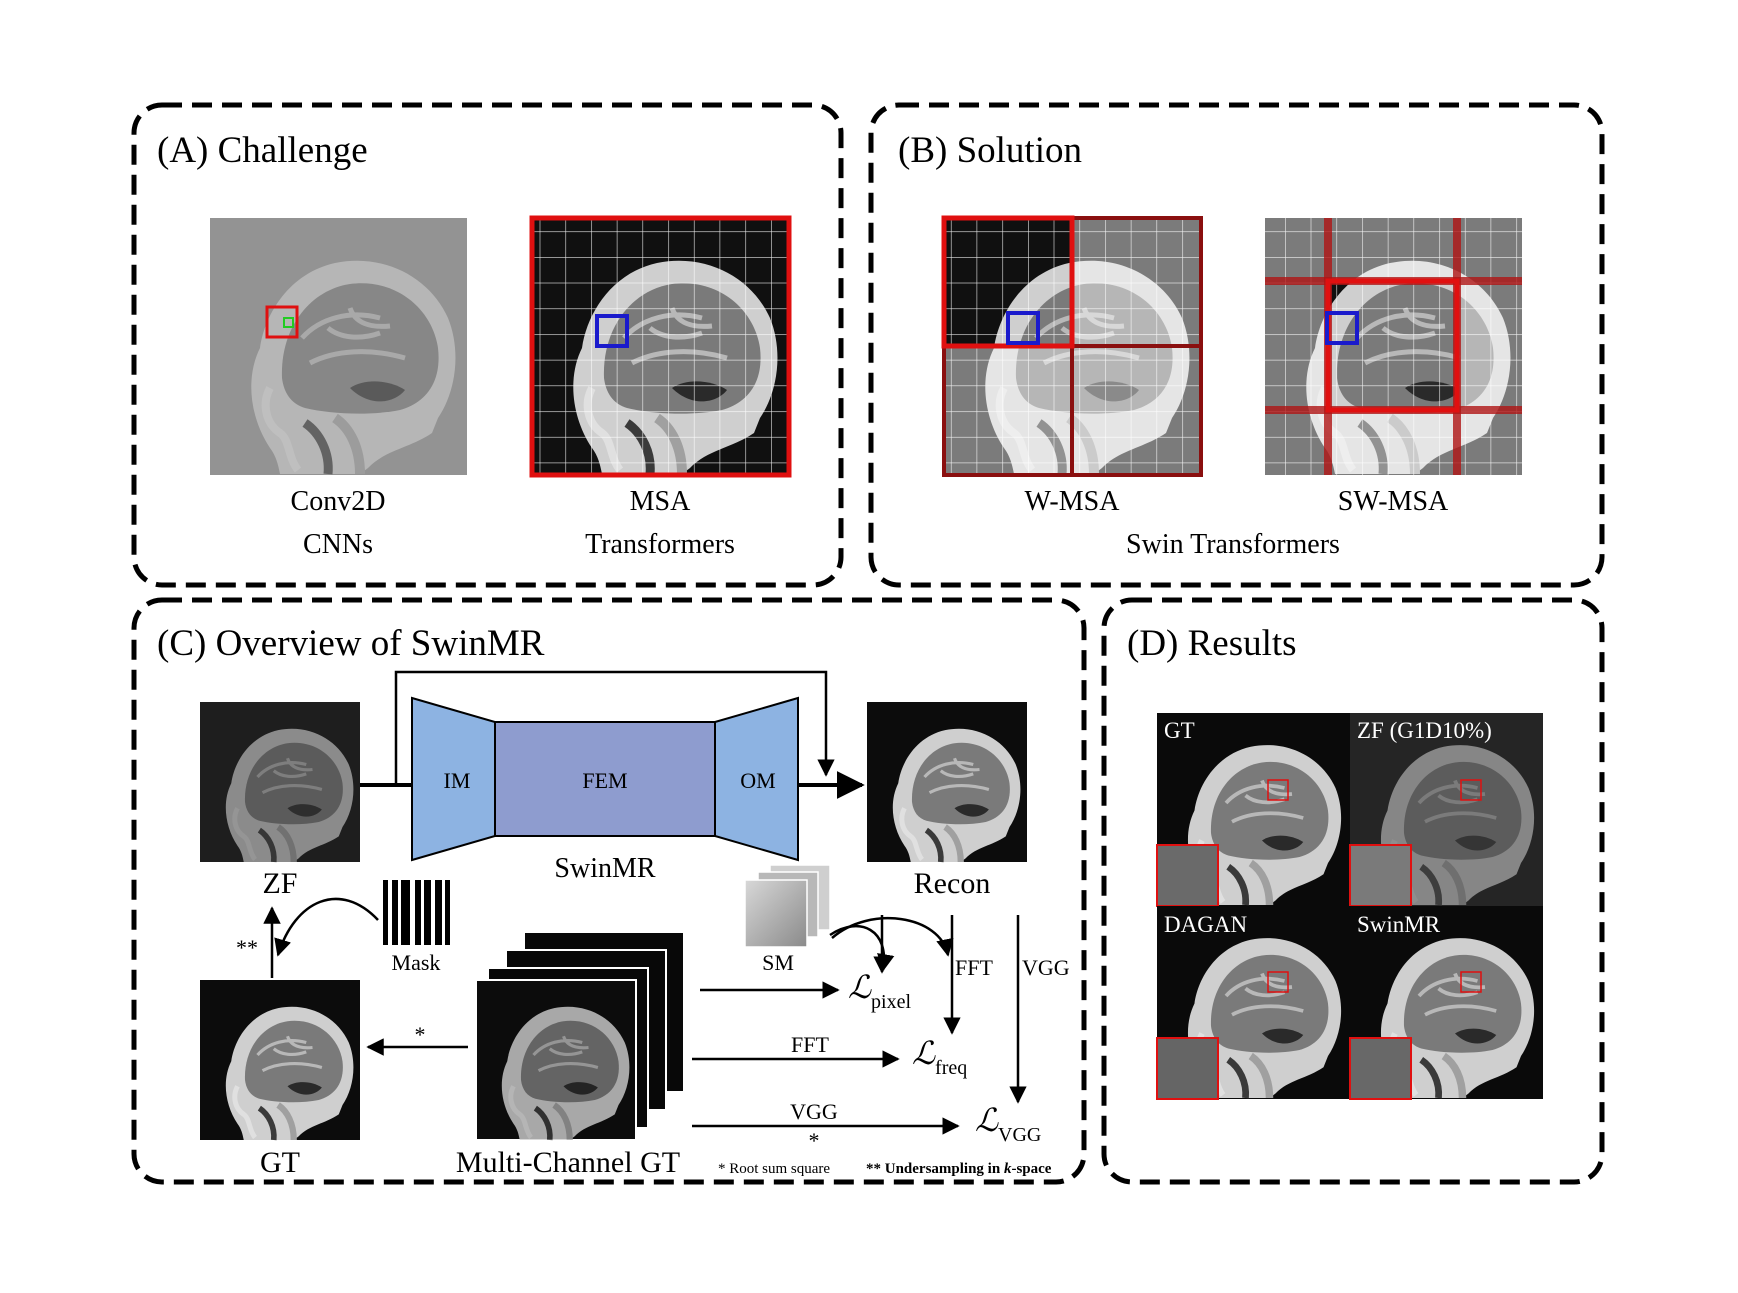 The image size is (1738, 1293). What do you see at coordinates (959, 1169) in the screenshot?
I see `undersampling-footnote: ** Undersampling in k-space` at bounding box center [959, 1169].